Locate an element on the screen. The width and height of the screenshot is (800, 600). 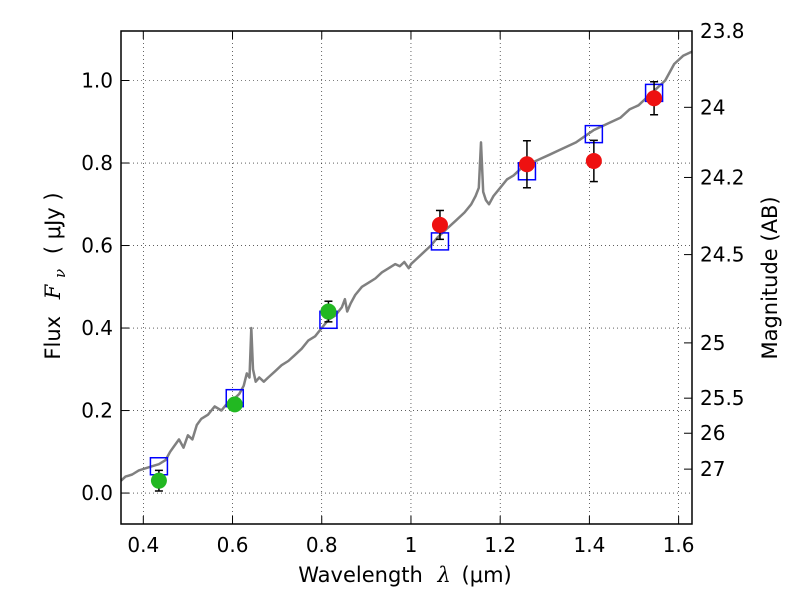
magnitude-tick-label: 24.5 is located at coordinates (722, 255).